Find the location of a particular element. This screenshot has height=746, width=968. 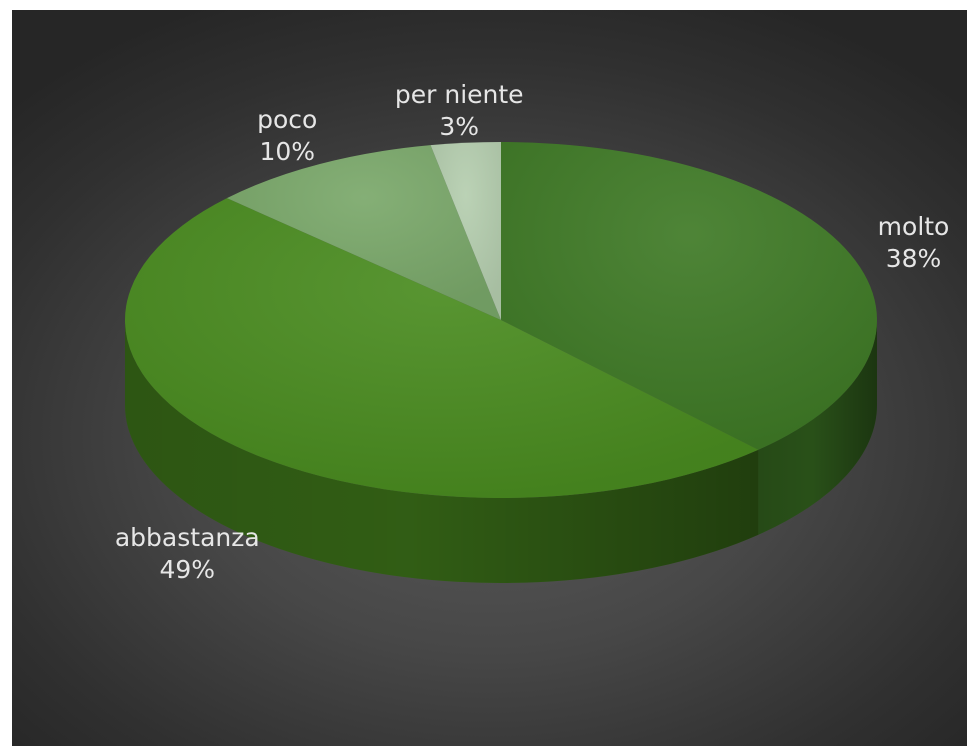

slice-side-gradient is located at coordinates (817, 427).